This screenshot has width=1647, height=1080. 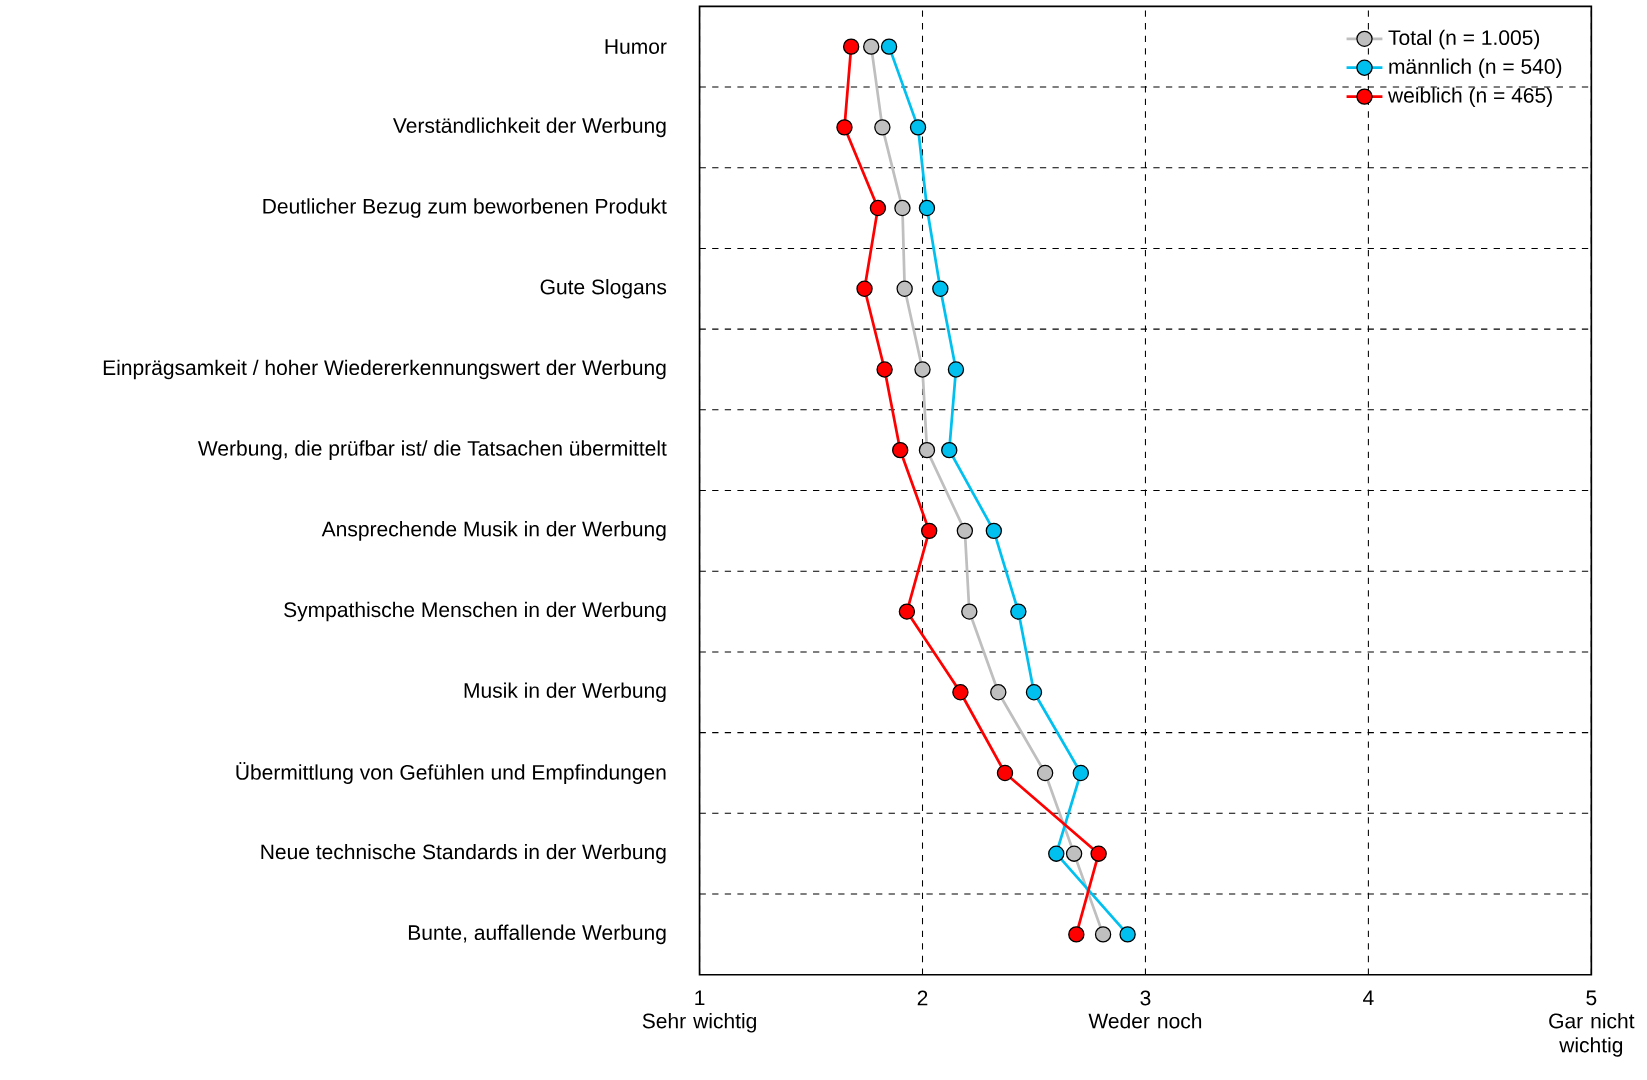 I want to click on y-tick-label: Verständlichkeit der Werbung, so click(x=529, y=127).